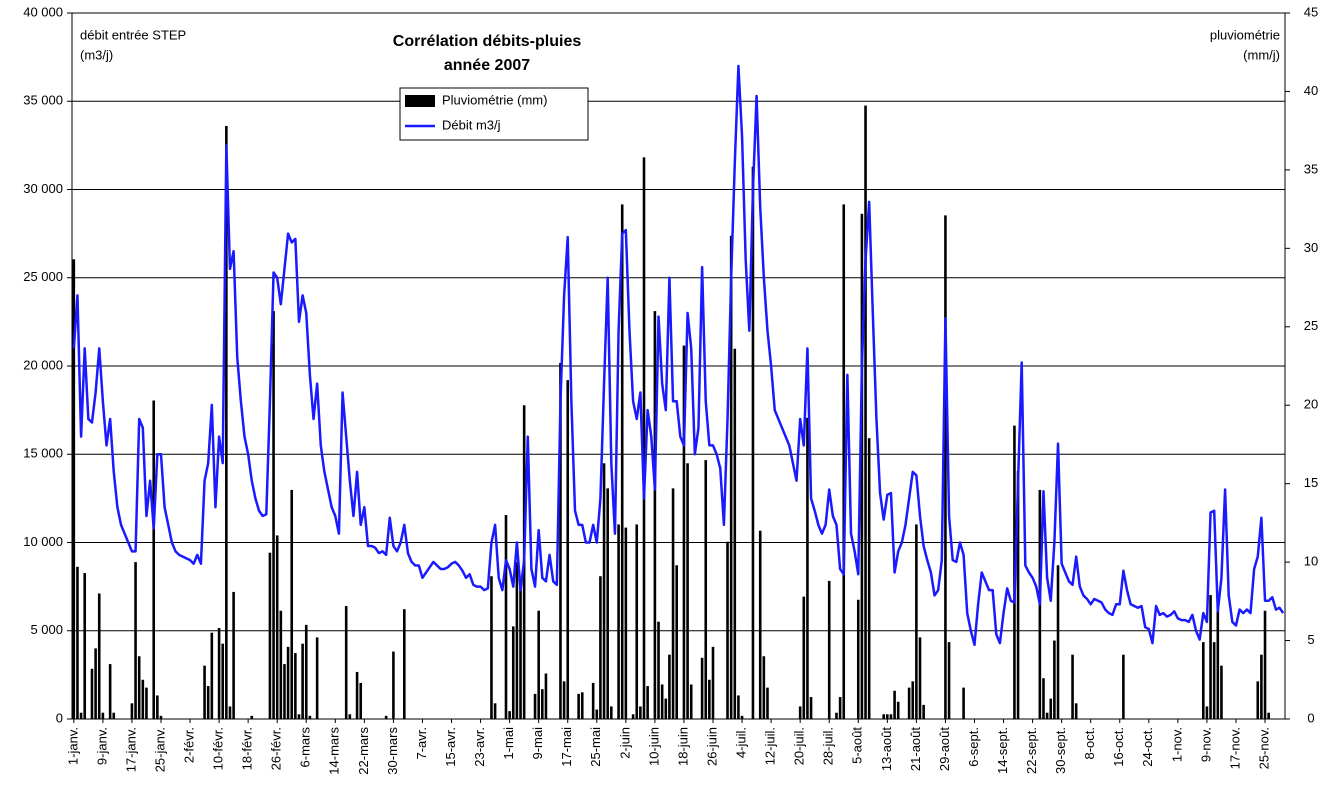  What do you see at coordinates (494, 114) in the screenshot?
I see `legend: Pluviométrie (mm) Débit m3/j` at bounding box center [494, 114].